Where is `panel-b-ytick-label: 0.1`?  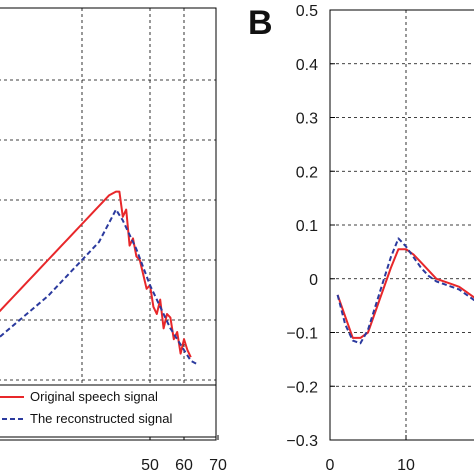
panel-b-ytick-label: 0.1 is located at coordinates (307, 226).